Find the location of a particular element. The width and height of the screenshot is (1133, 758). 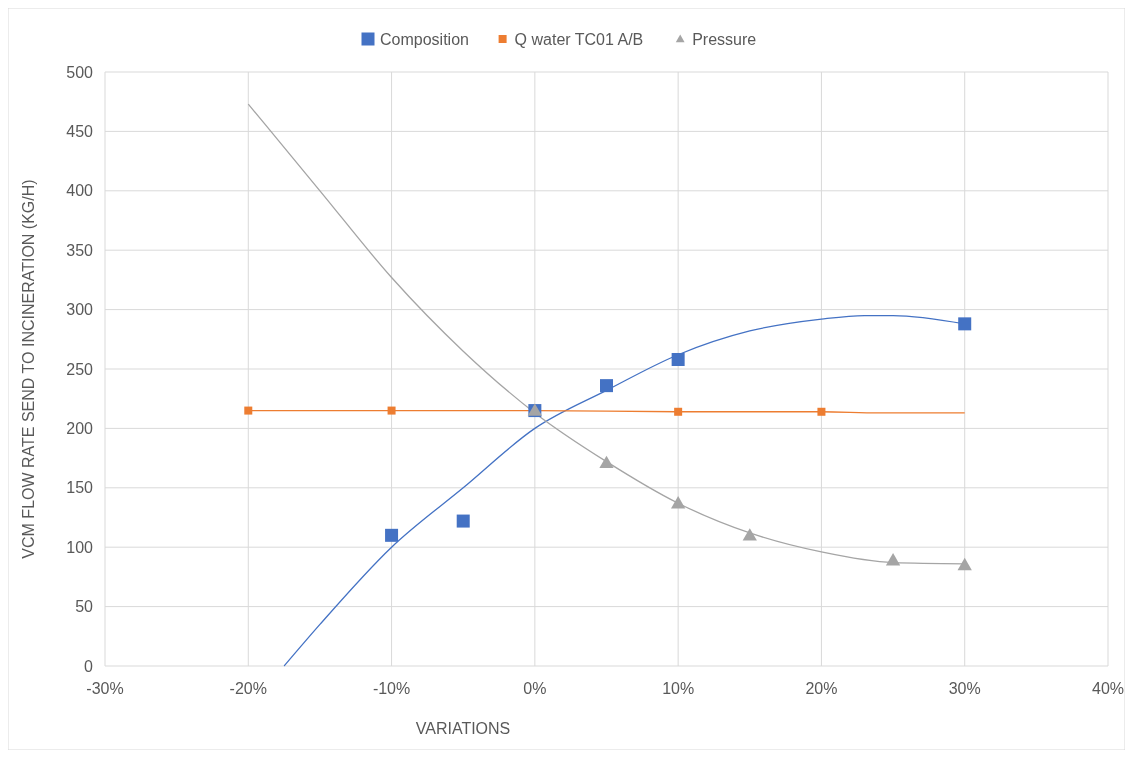

y-axis-title: VCM FLOW RATE SEND TO INCINERATION (KG/H) is located at coordinates (28, 369).